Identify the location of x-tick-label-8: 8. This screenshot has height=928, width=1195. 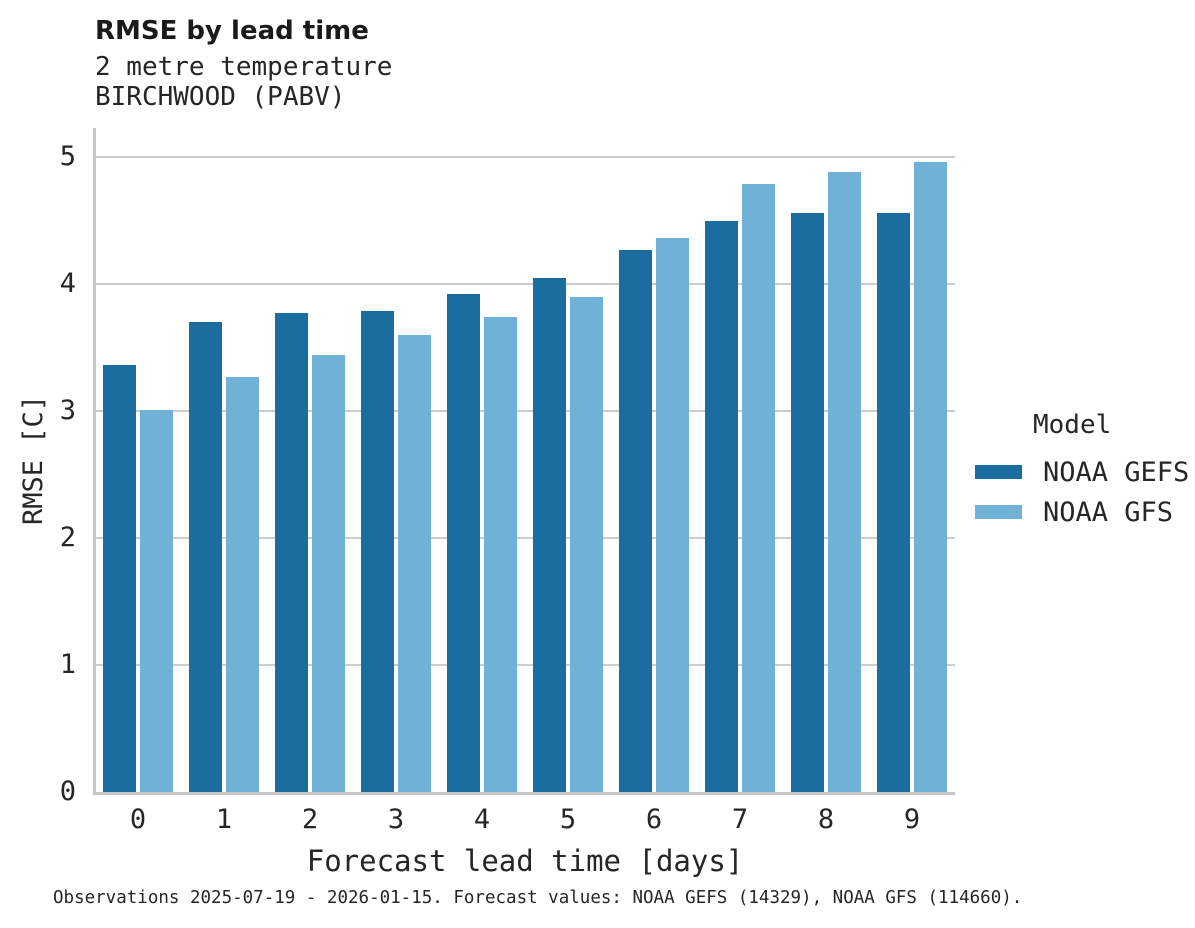
(826, 819).